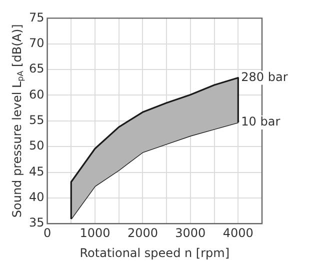 This screenshot has height=270, width=322. What do you see at coordinates (36, 197) in the screenshot?
I see `y-tick-label: 40` at bounding box center [36, 197].